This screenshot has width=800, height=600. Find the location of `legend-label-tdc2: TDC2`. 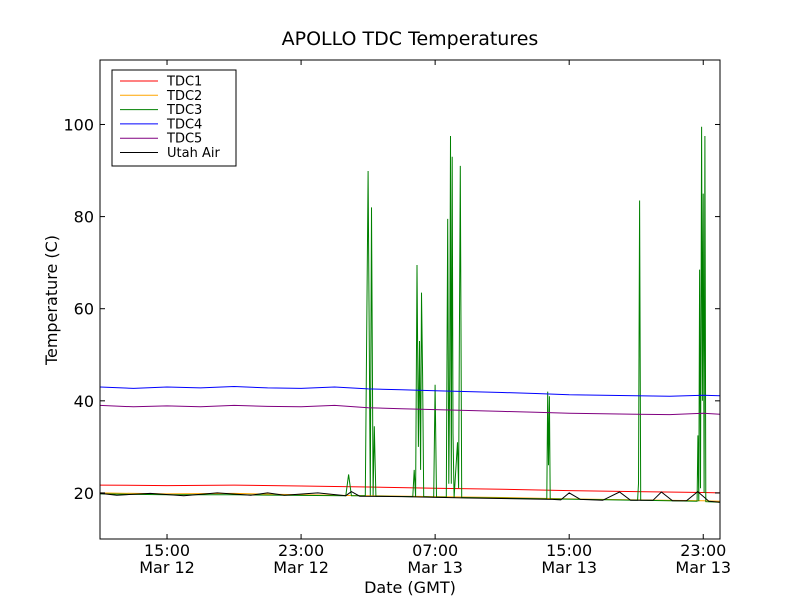

legend-label-tdc2: TDC2 is located at coordinates (184, 96).